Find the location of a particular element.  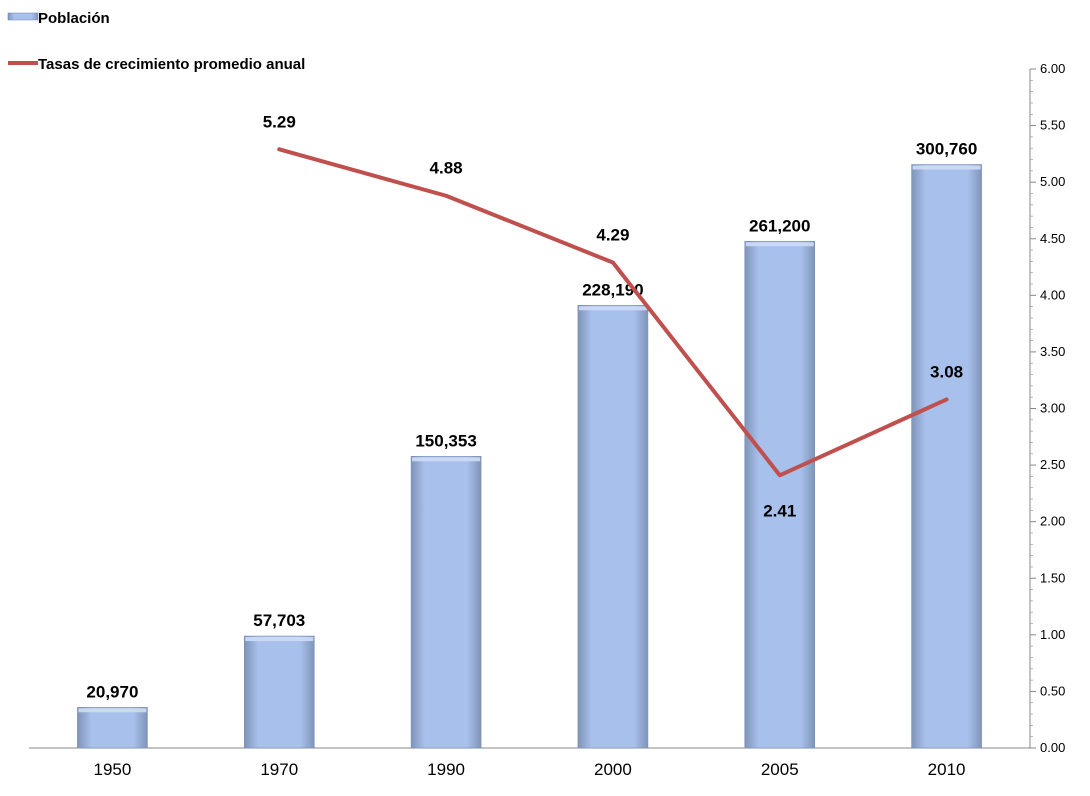

x-tick-2005: 2005 is located at coordinates (780, 769).